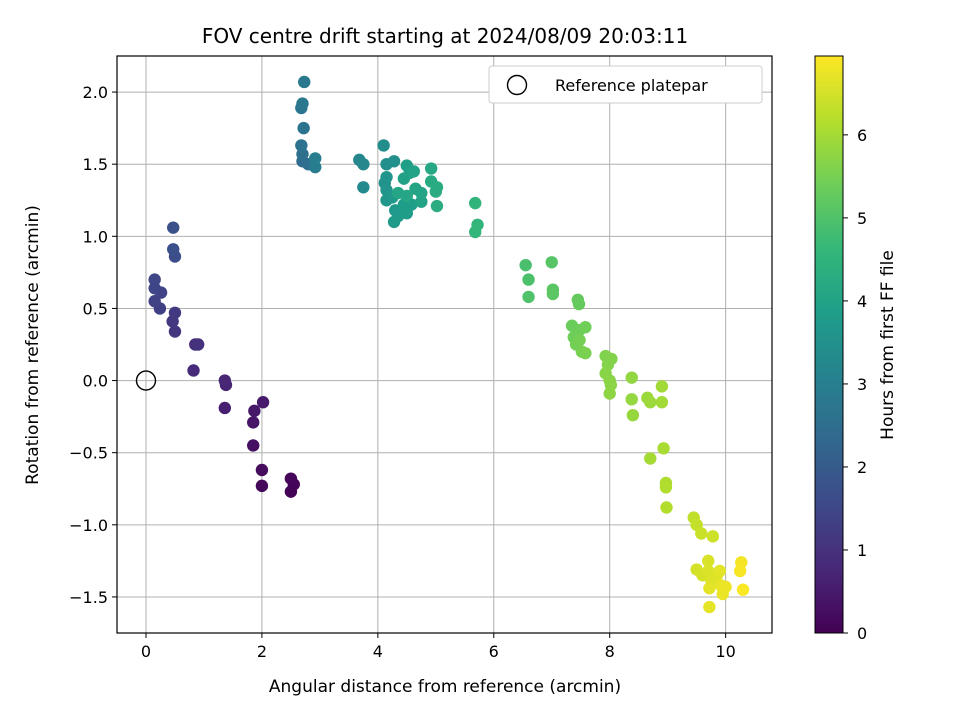 The width and height of the screenshot is (960, 720). What do you see at coordinates (95, 164) in the screenshot?
I see `y-tick-label: 1.5` at bounding box center [95, 164].